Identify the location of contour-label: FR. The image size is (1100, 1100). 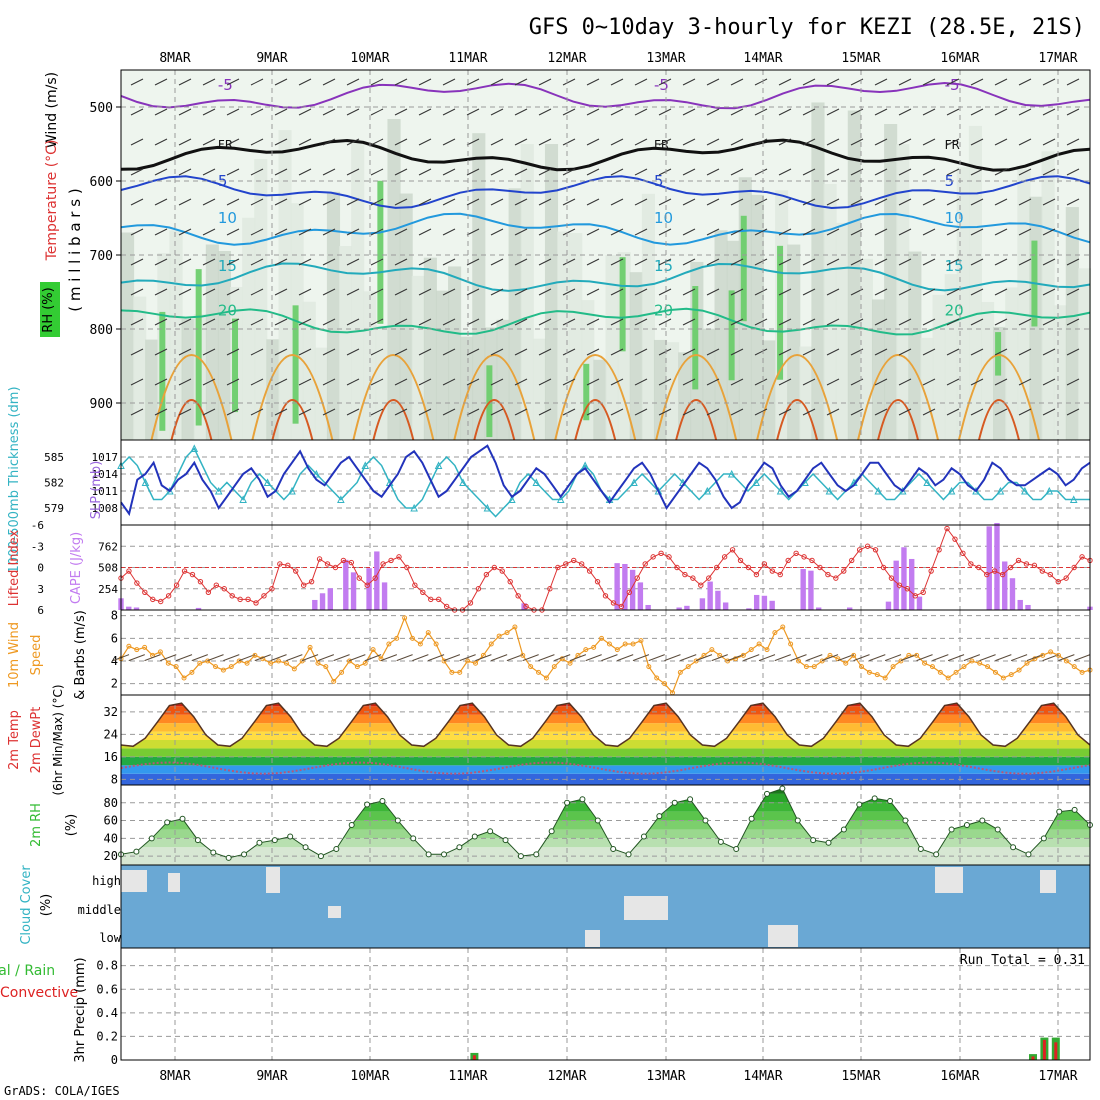
(225, 145).